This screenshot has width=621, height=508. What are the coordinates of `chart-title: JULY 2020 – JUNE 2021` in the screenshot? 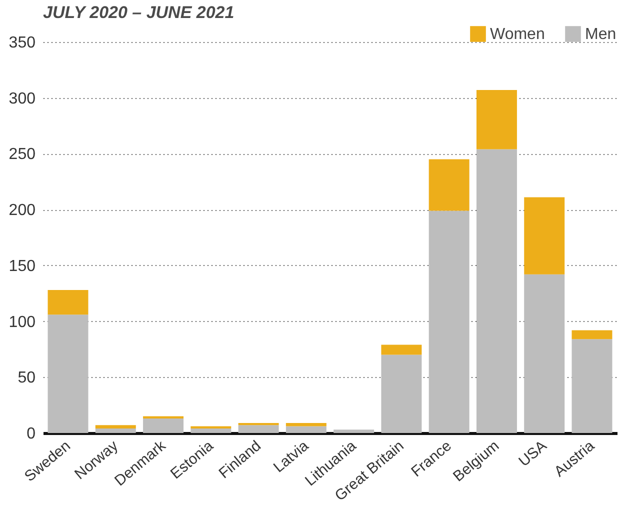 It's located at (138, 12).